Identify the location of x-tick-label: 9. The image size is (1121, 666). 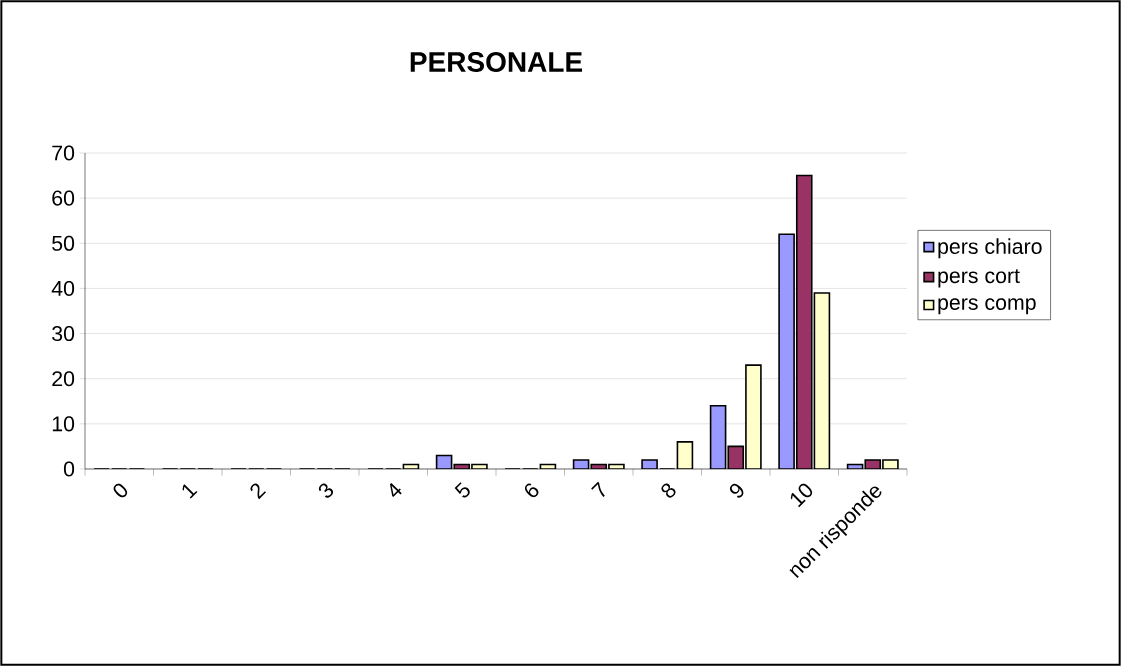
(736, 490).